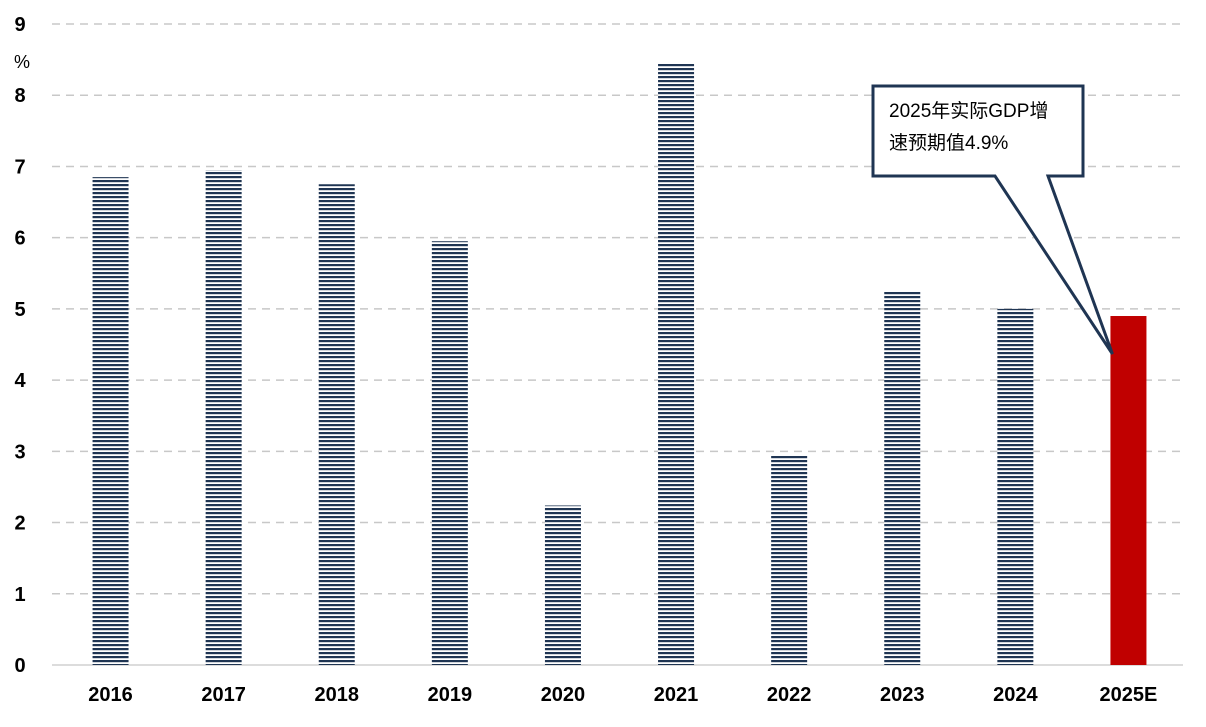 The width and height of the screenshot is (1206, 727). I want to click on y-tick-label: 0, so click(19, 666).